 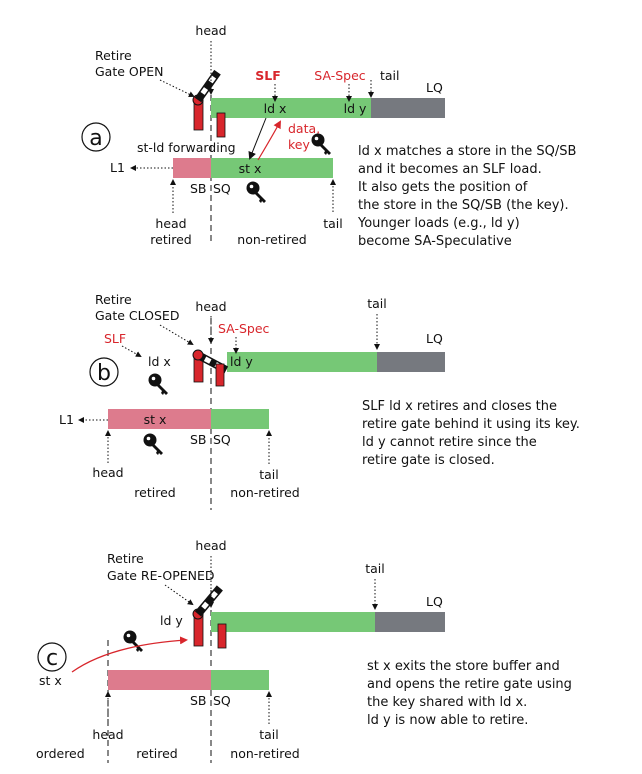 What do you see at coordinates (467, 151) in the screenshot?
I see `svg-text:ld x matches a store in the SQ: ld x matches a store in the SQ/SB` at bounding box center [467, 151].